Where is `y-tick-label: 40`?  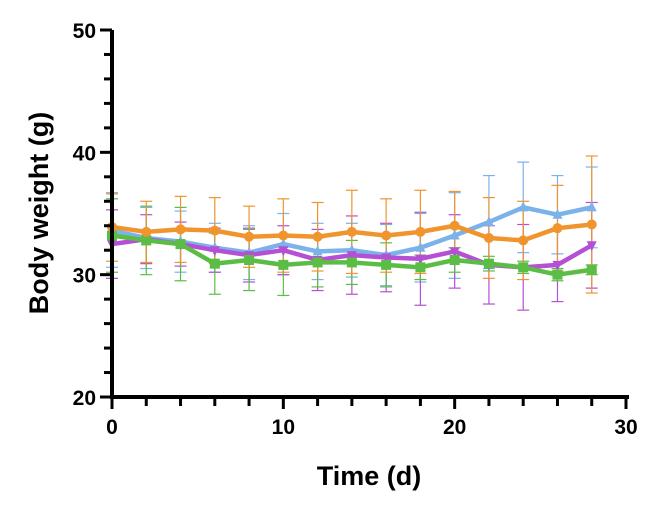
y-tick-label: 40 is located at coordinates (84, 153).